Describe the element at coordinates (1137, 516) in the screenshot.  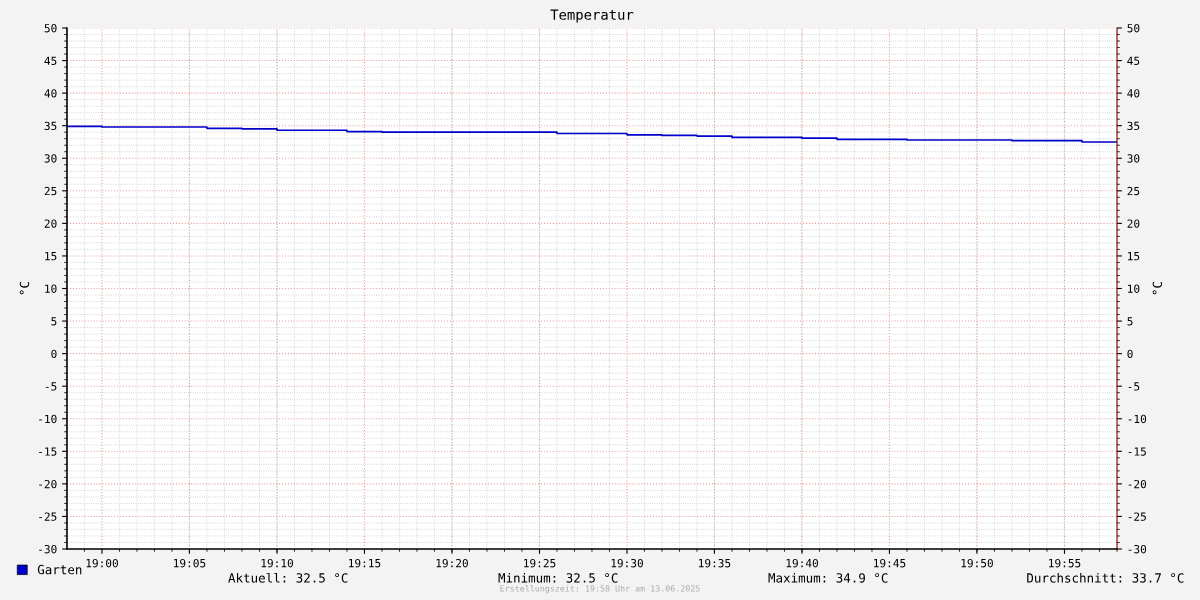
I see `y2-tick-label: -25` at that location.